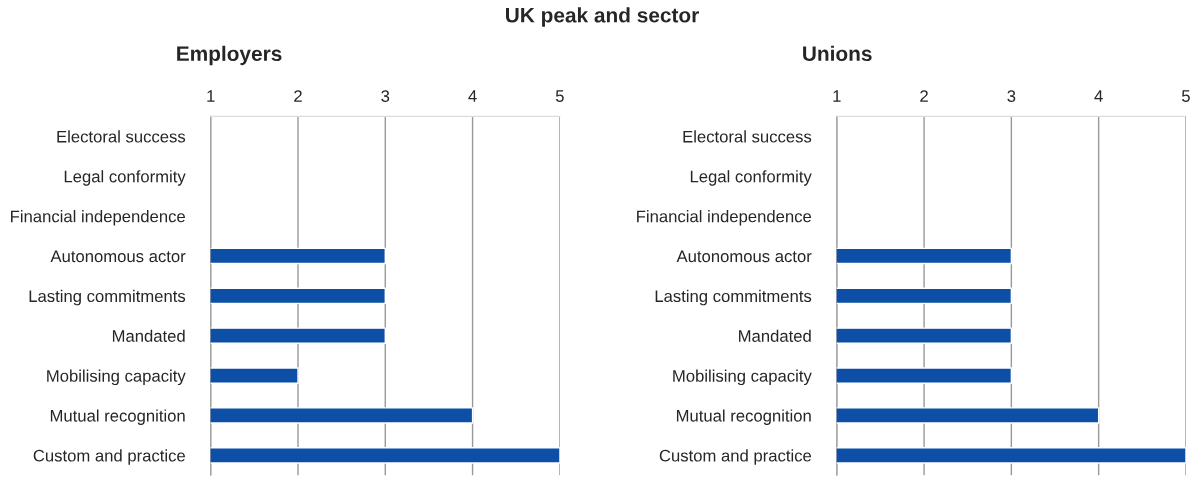 The image size is (1204, 485). I want to click on text: UK peak and sector, so click(602, 17).